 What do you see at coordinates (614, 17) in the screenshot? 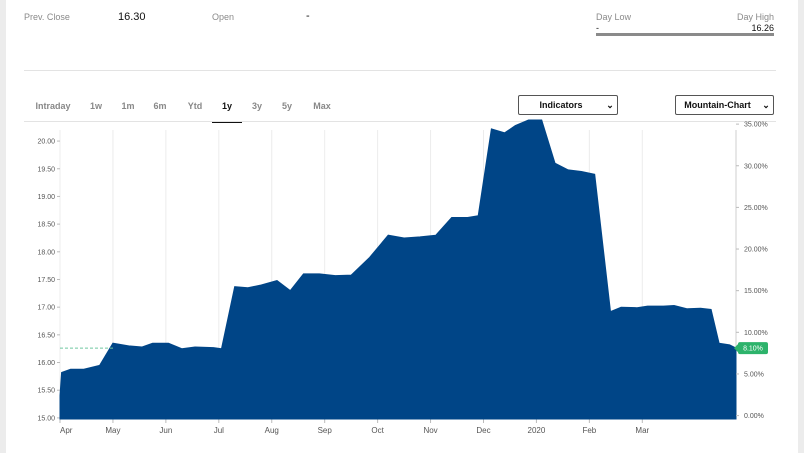
I see `day-low-label: Day Low` at bounding box center [614, 17].